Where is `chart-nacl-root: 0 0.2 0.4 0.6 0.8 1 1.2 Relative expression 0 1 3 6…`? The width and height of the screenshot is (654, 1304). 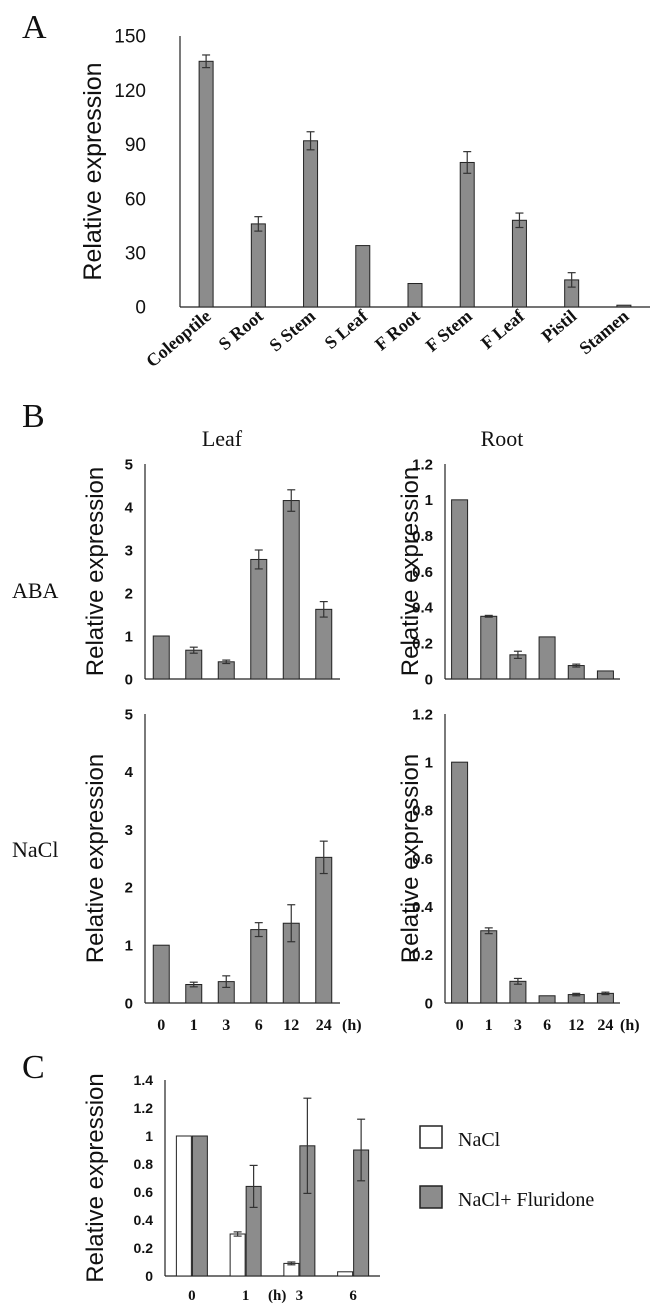 chart-nacl-root: 0 0.2 0.4 0.6 0.8 1 1.2 Relative expression 0 1 3 6… is located at coordinates (508, 870).